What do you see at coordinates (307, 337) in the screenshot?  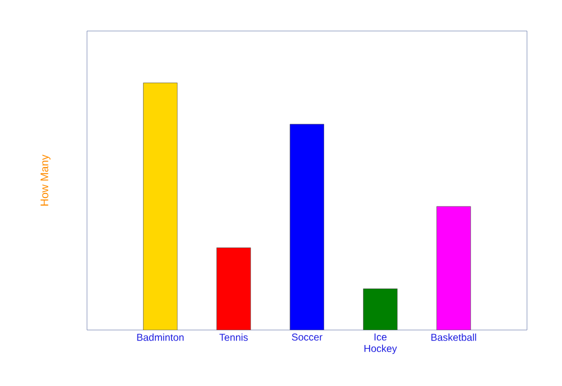 I see `x-tick-label: Soccer` at bounding box center [307, 337].